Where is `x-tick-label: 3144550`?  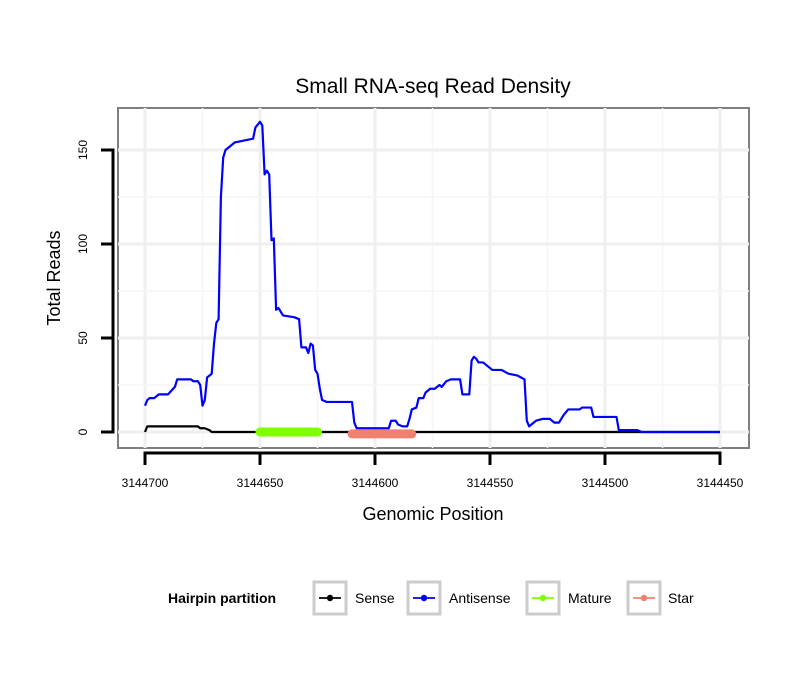 x-tick-label: 3144550 is located at coordinates (490, 483).